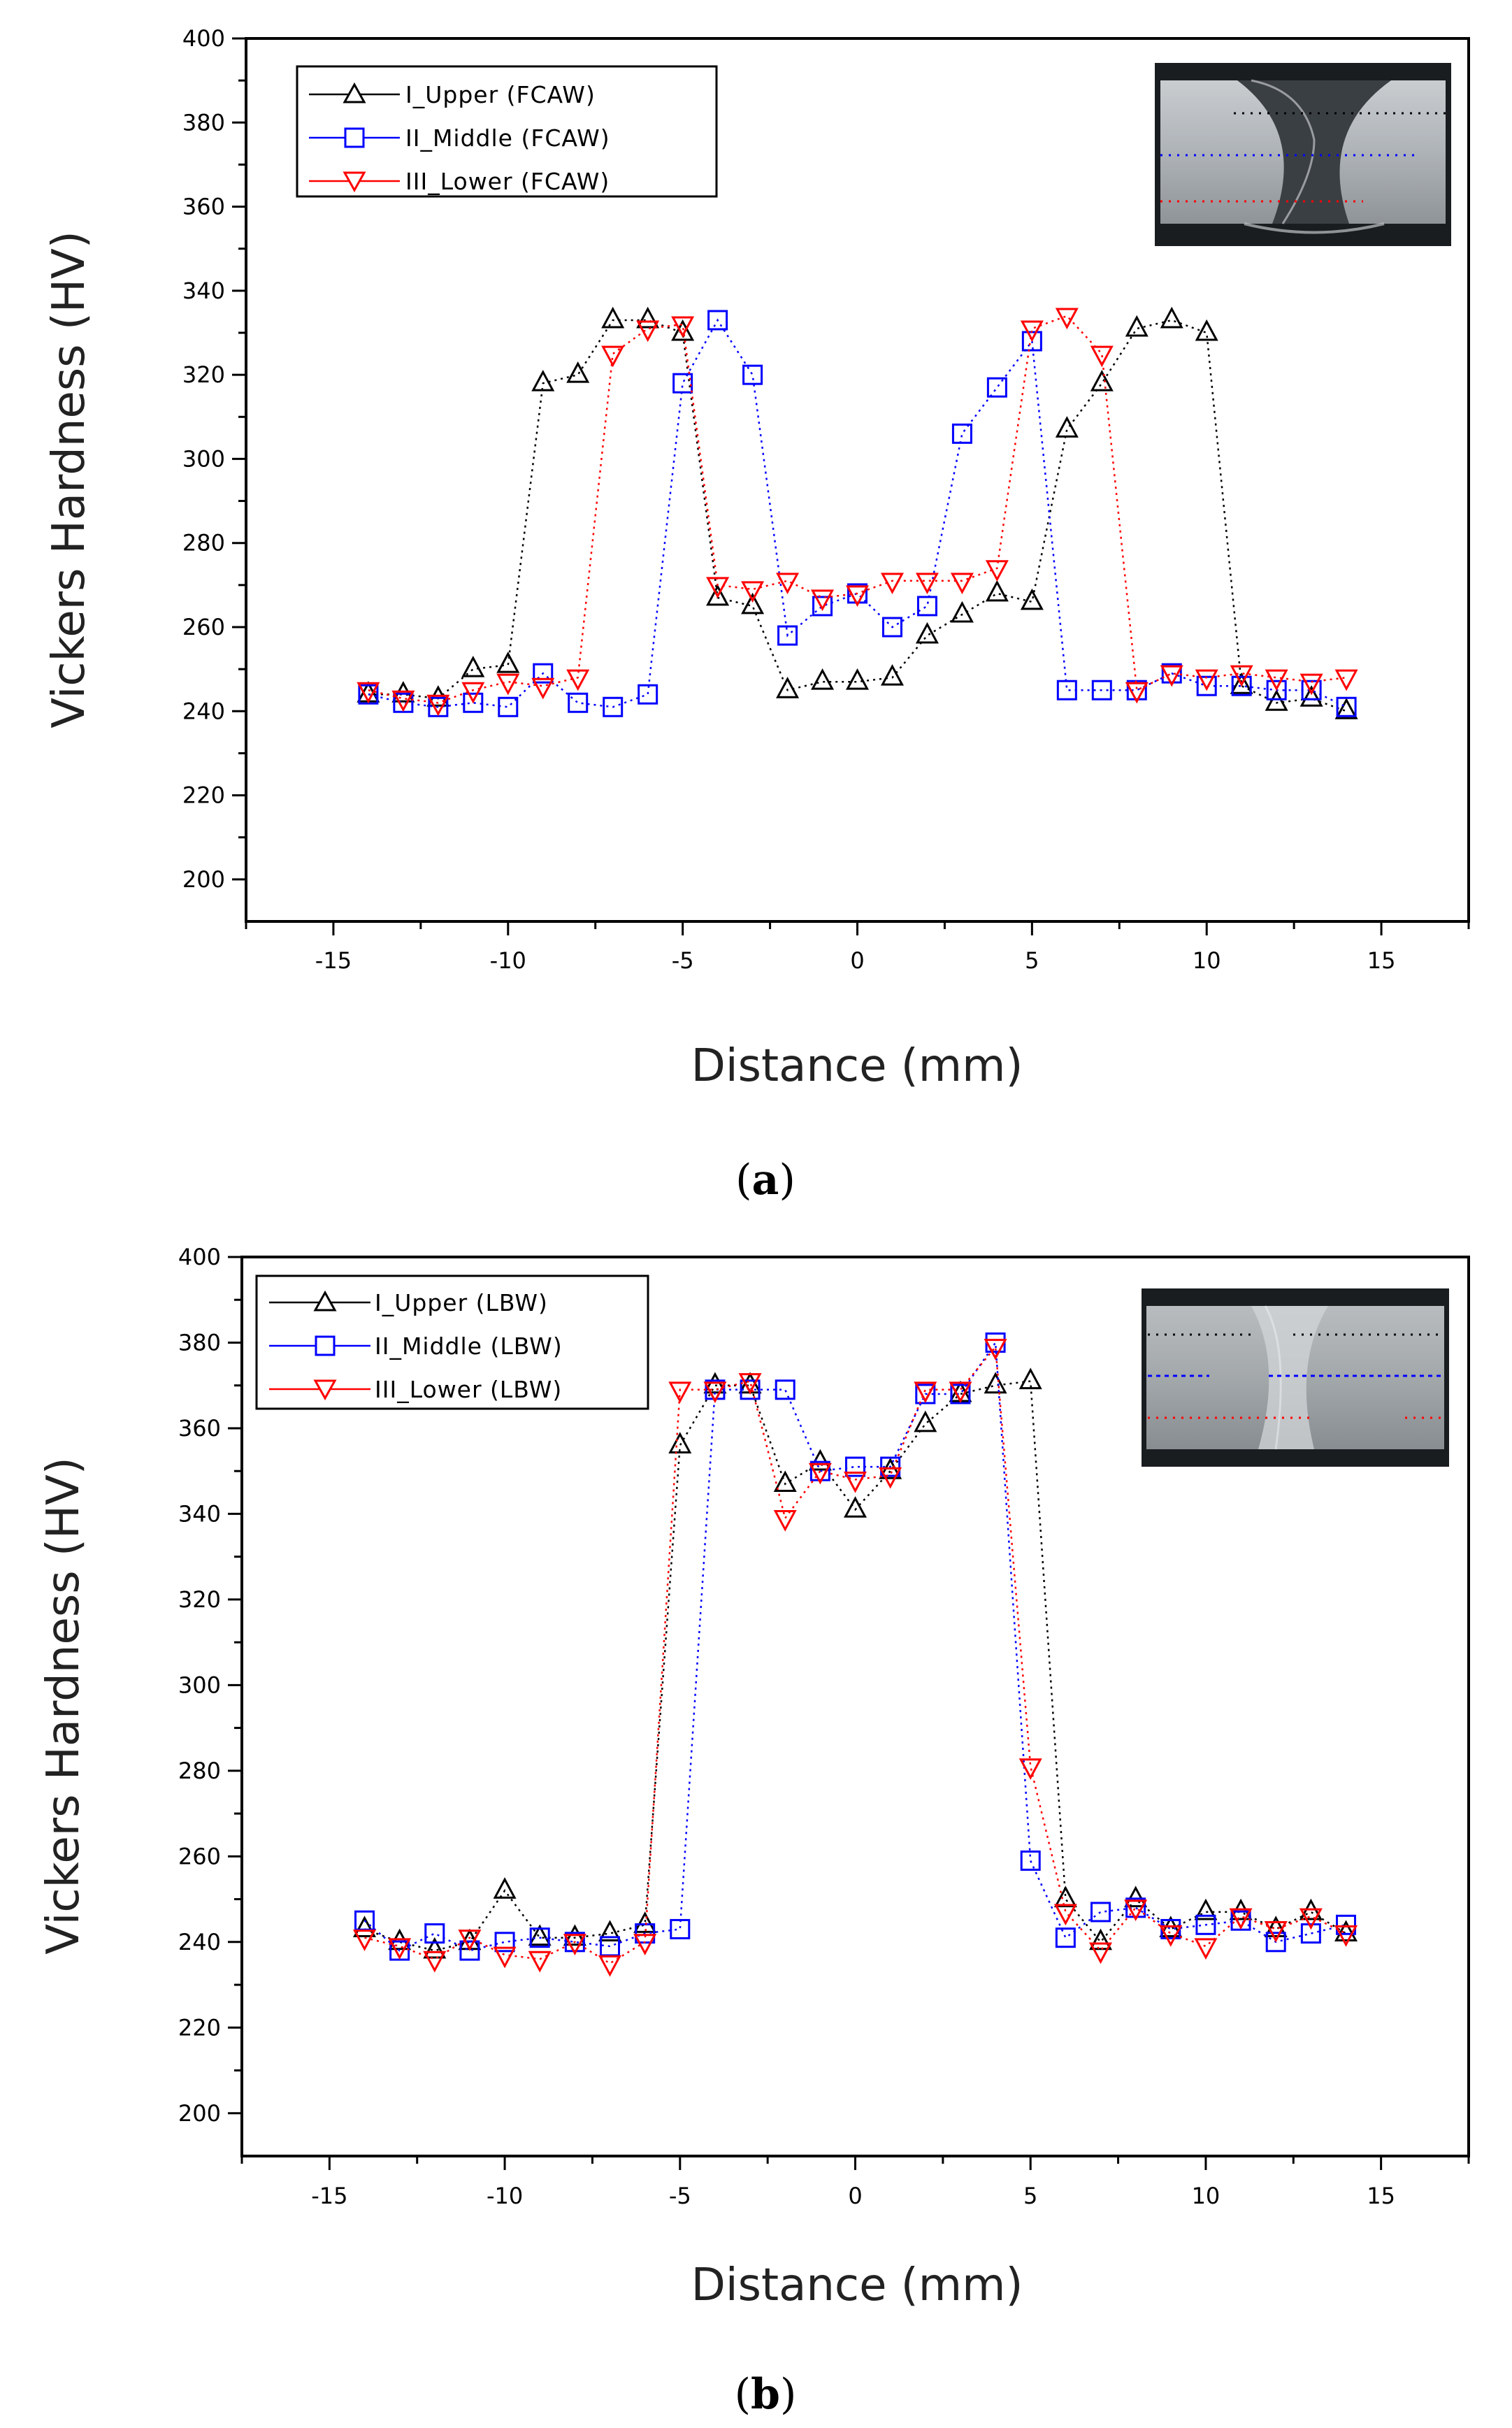 The width and height of the screenshot is (1512, 2428). I want to click on y-axis-ticks-a: 200 220 240 260 280 300 320 340 360 380 400, so click(214, 459).